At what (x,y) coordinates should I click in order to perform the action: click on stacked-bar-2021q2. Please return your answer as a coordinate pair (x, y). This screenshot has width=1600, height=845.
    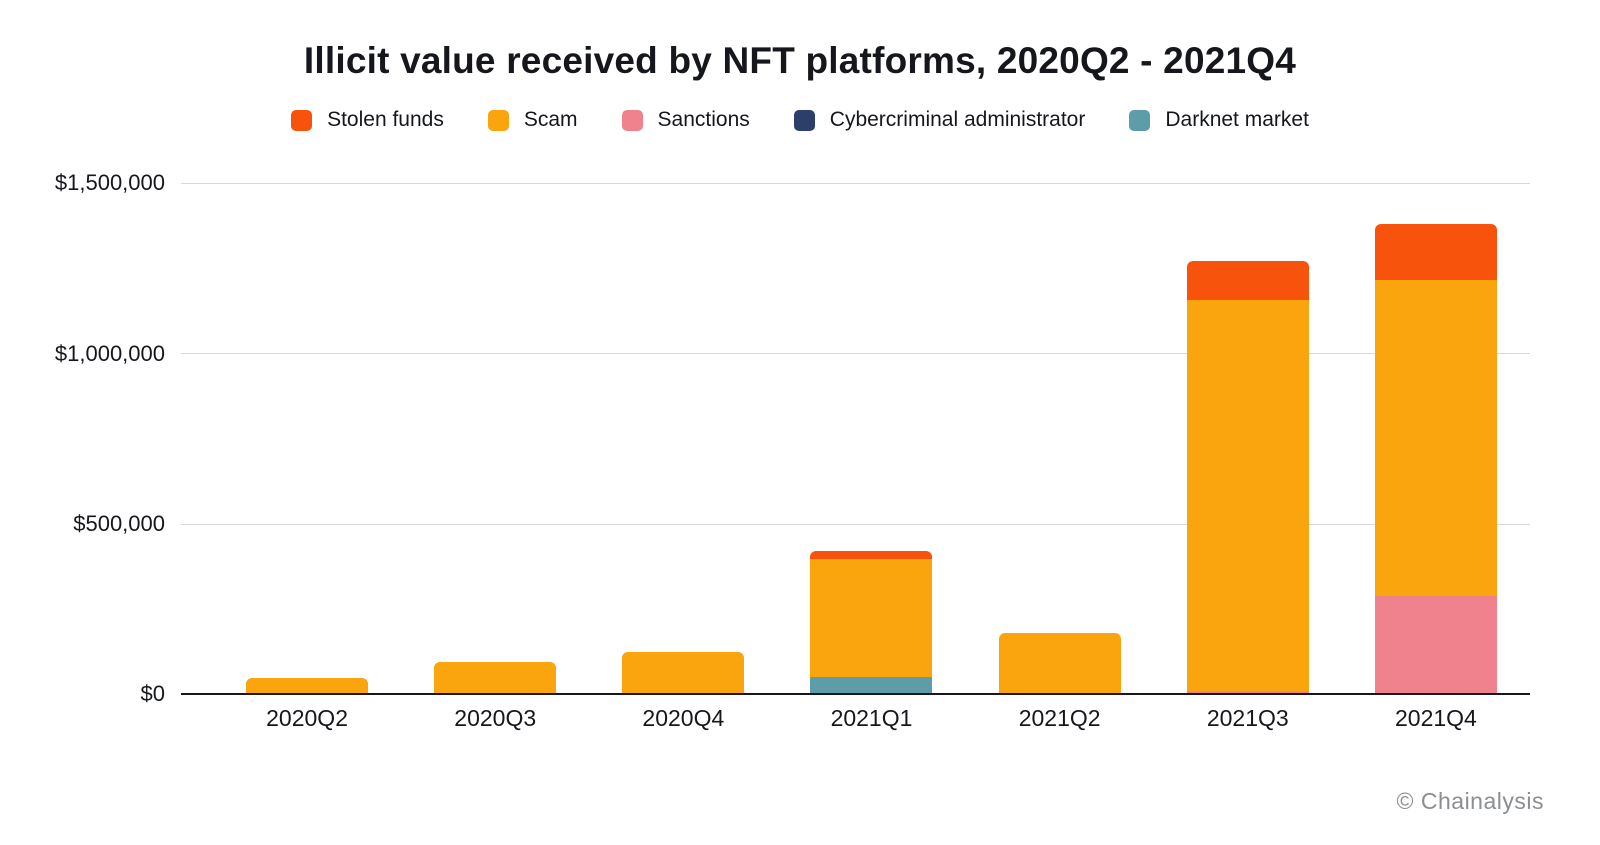
    Looking at the image, I should click on (1059, 663).